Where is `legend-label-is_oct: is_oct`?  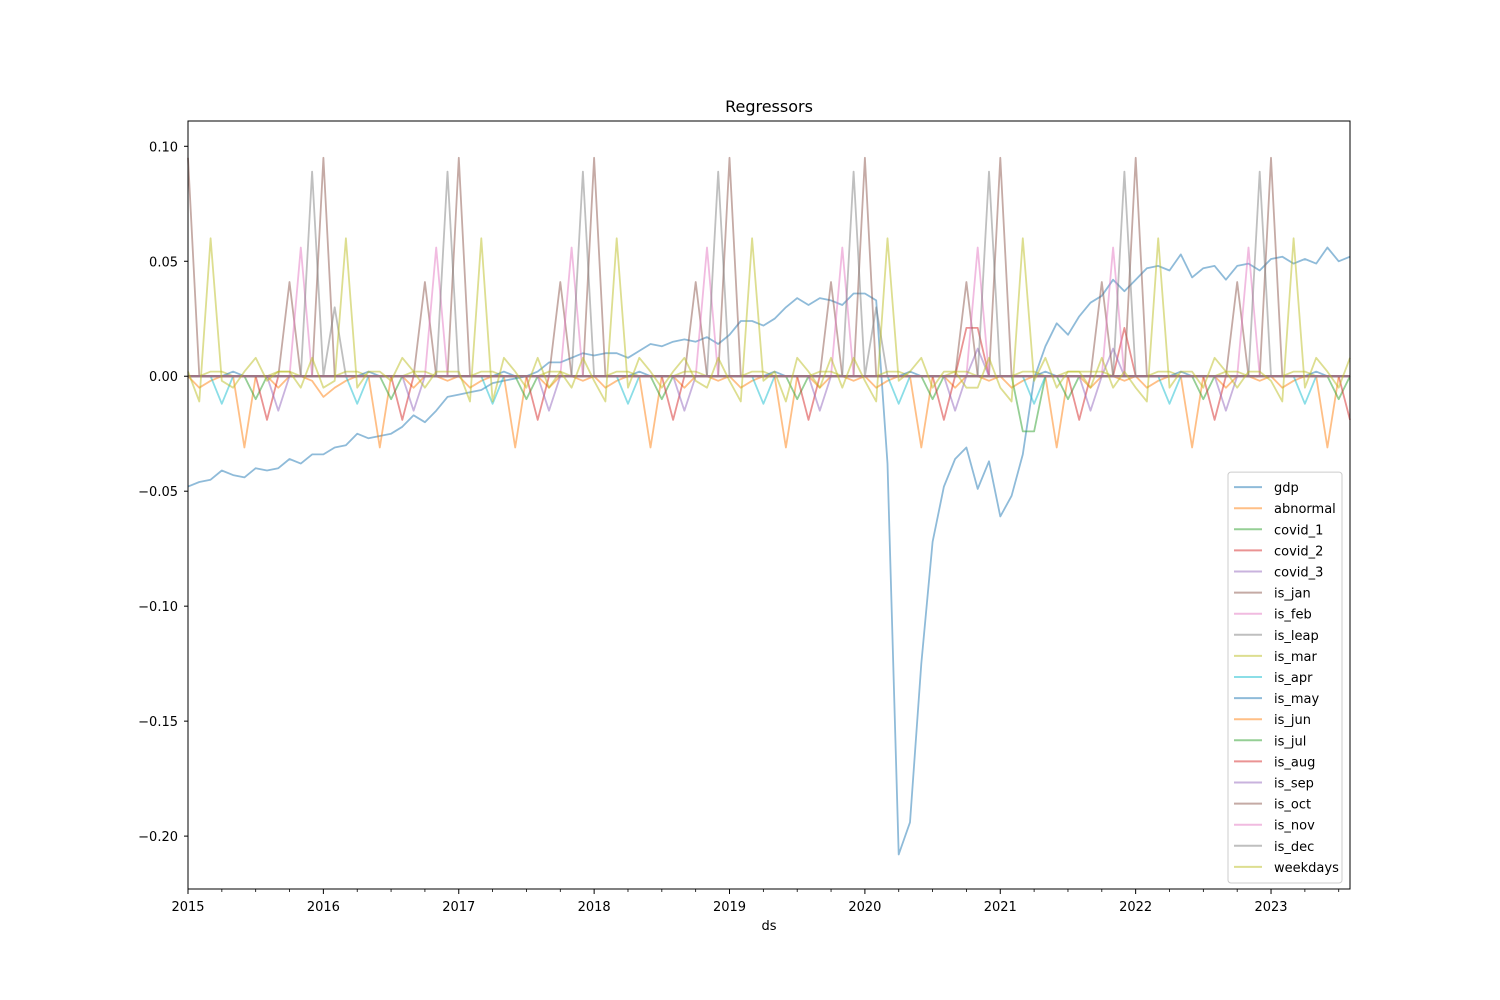
legend-label-is_oct: is_oct is located at coordinates (1292, 805).